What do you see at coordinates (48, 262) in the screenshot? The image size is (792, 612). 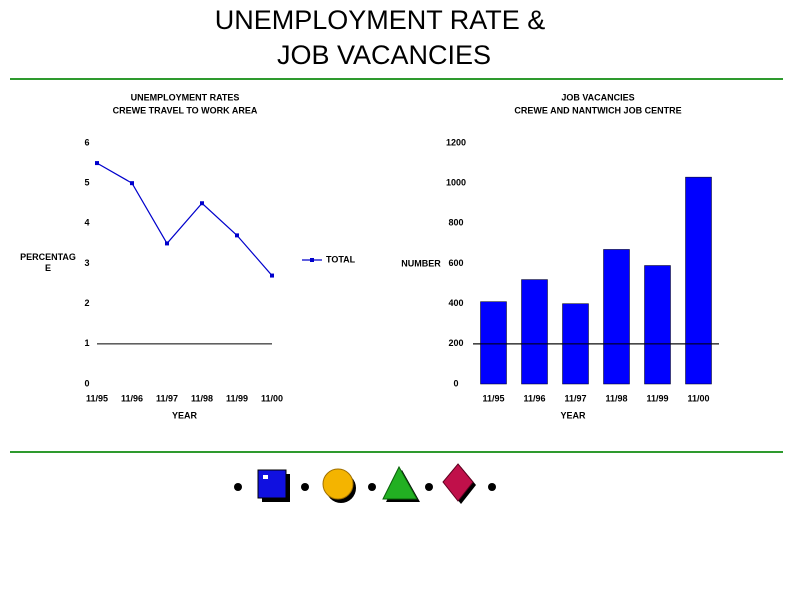 I see `y-axis-label: PERCENTAGE` at bounding box center [48, 262].